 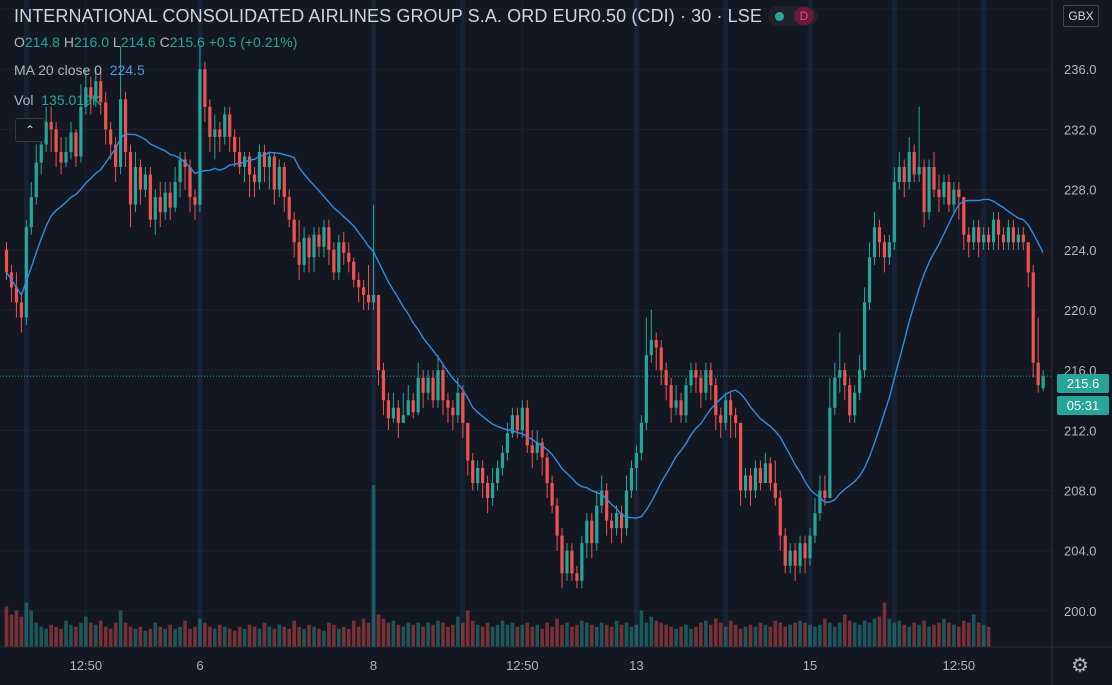 What do you see at coordinates (1080, 666) in the screenshot?
I see `settings-button: ⚙` at bounding box center [1080, 666].